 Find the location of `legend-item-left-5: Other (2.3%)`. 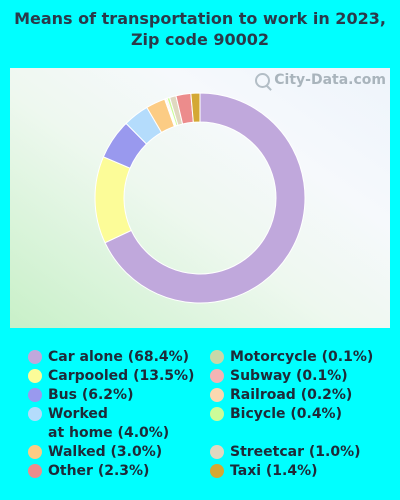

legend-item-left-5: Other (2.3%) is located at coordinates (113, 471).